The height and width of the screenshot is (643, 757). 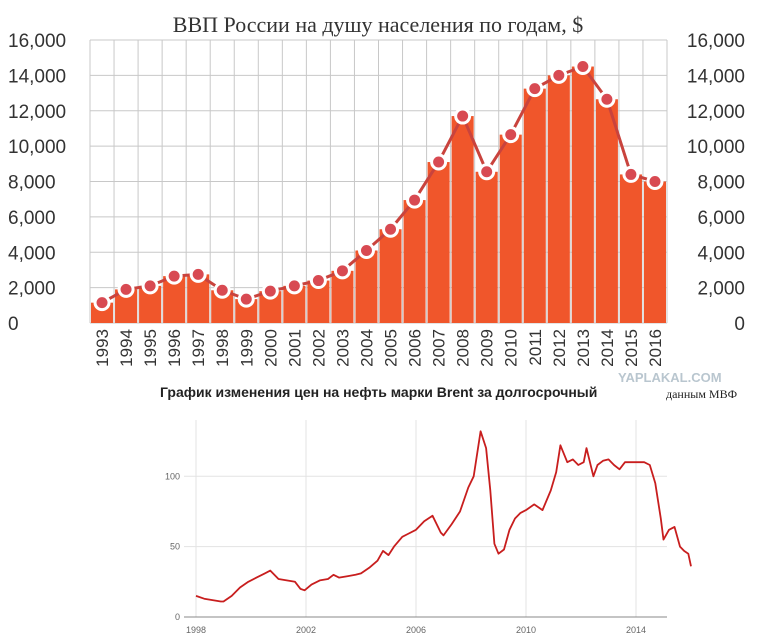 What do you see at coordinates (391, 348) in the screenshot?
I see `gdp-x-tick-label: 2005` at bounding box center [391, 348].